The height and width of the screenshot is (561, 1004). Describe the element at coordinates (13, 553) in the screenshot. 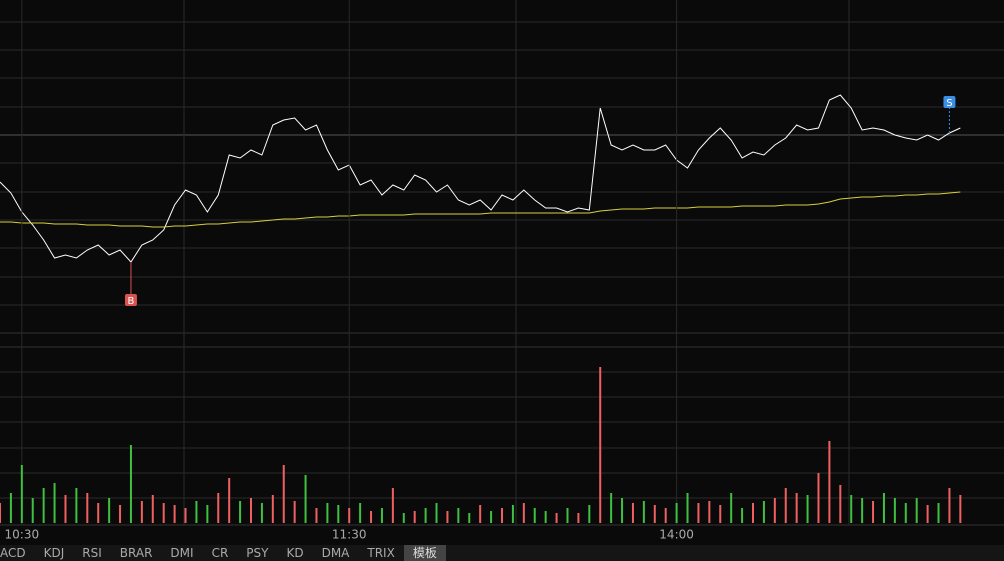

I see `indicator-tab: ACD` at that location.